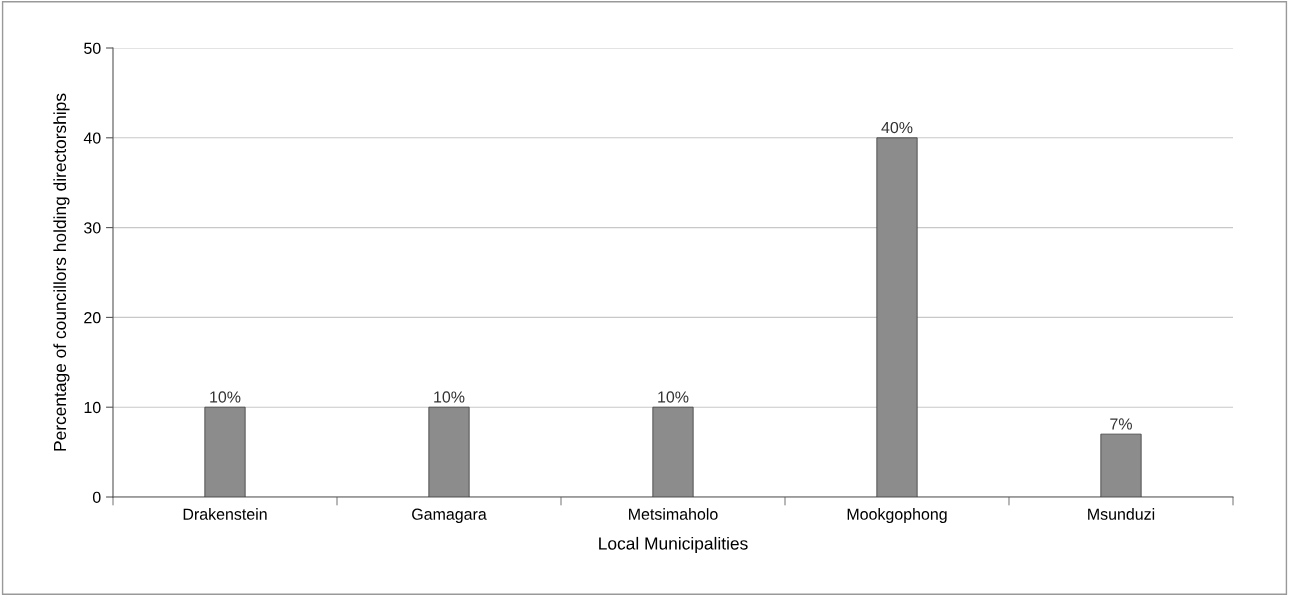 Image resolution: width=1289 pixels, height=596 pixels. I want to click on y-axis-title: Percentage of councillors holding directorships, so click(61, 272).